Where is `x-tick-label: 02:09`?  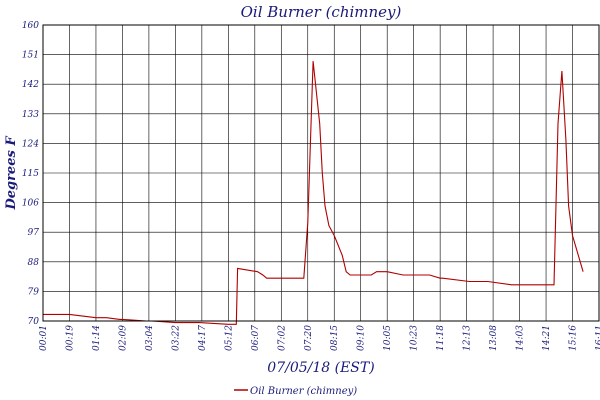
x-tick-label: 02:09 is located at coordinates (123, 338).